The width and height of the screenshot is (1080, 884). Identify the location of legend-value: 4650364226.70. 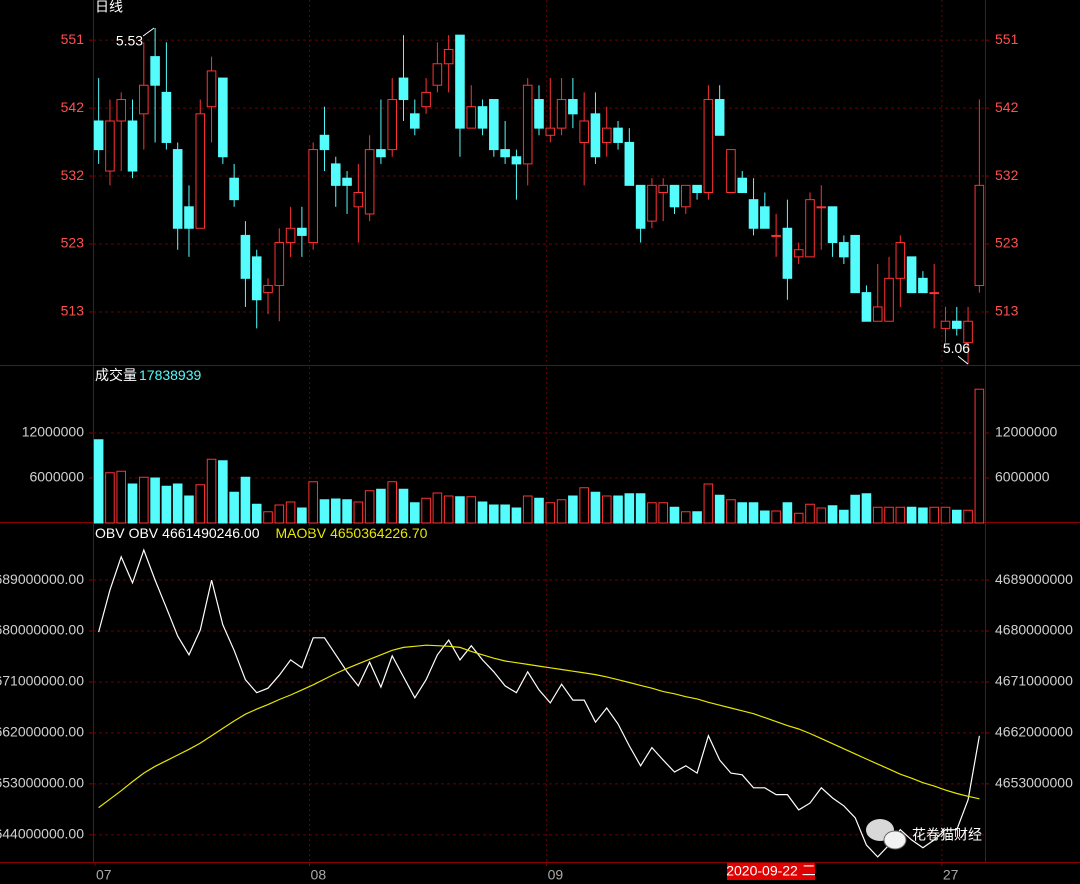
(379, 533).